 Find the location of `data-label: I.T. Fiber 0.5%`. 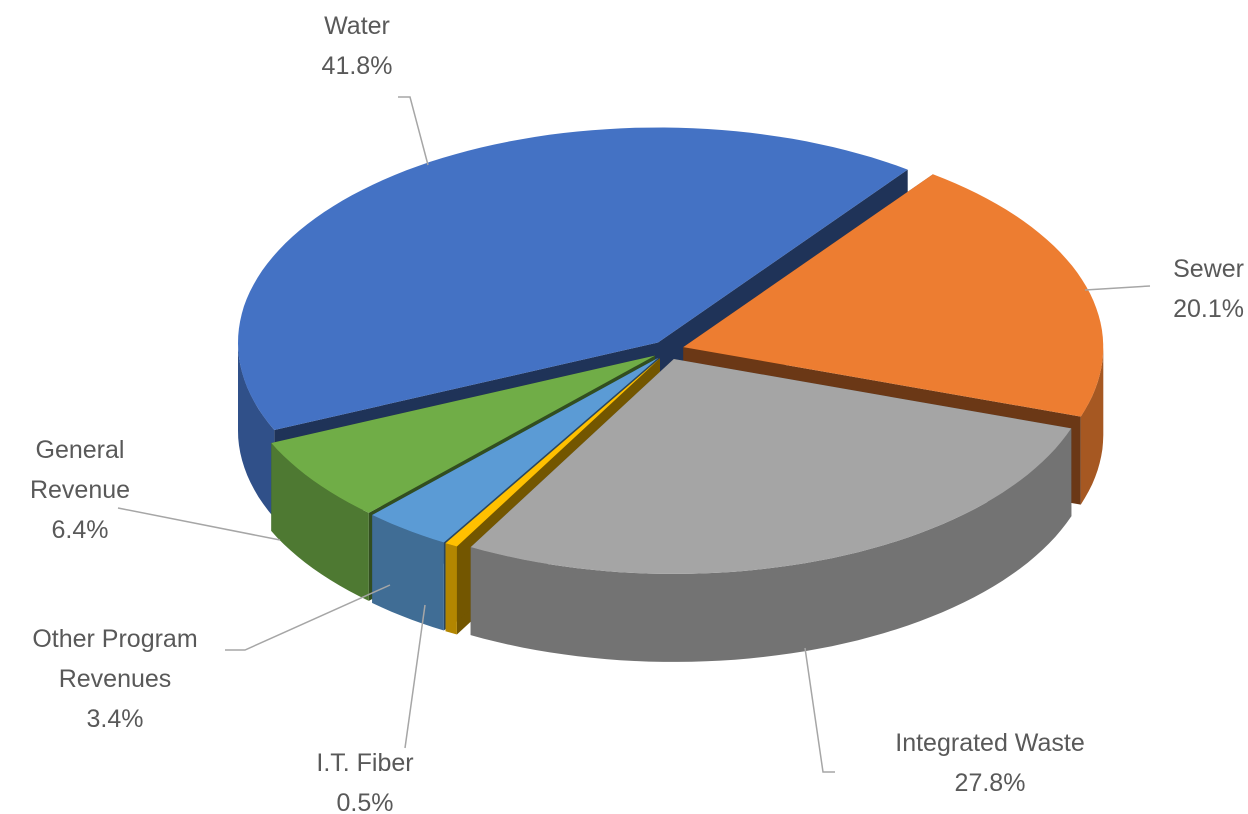

data-label: I.T. Fiber 0.5% is located at coordinates (365, 778).